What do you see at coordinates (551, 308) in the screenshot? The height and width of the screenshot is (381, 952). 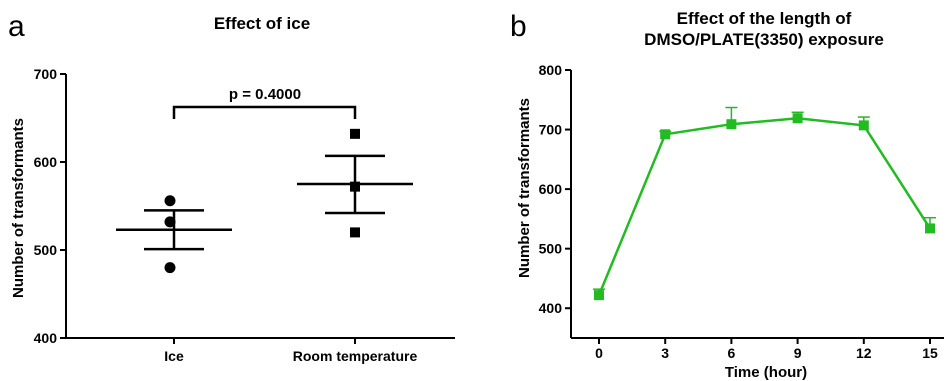 I see `chart-b-y-tick-label: 400` at bounding box center [551, 308].